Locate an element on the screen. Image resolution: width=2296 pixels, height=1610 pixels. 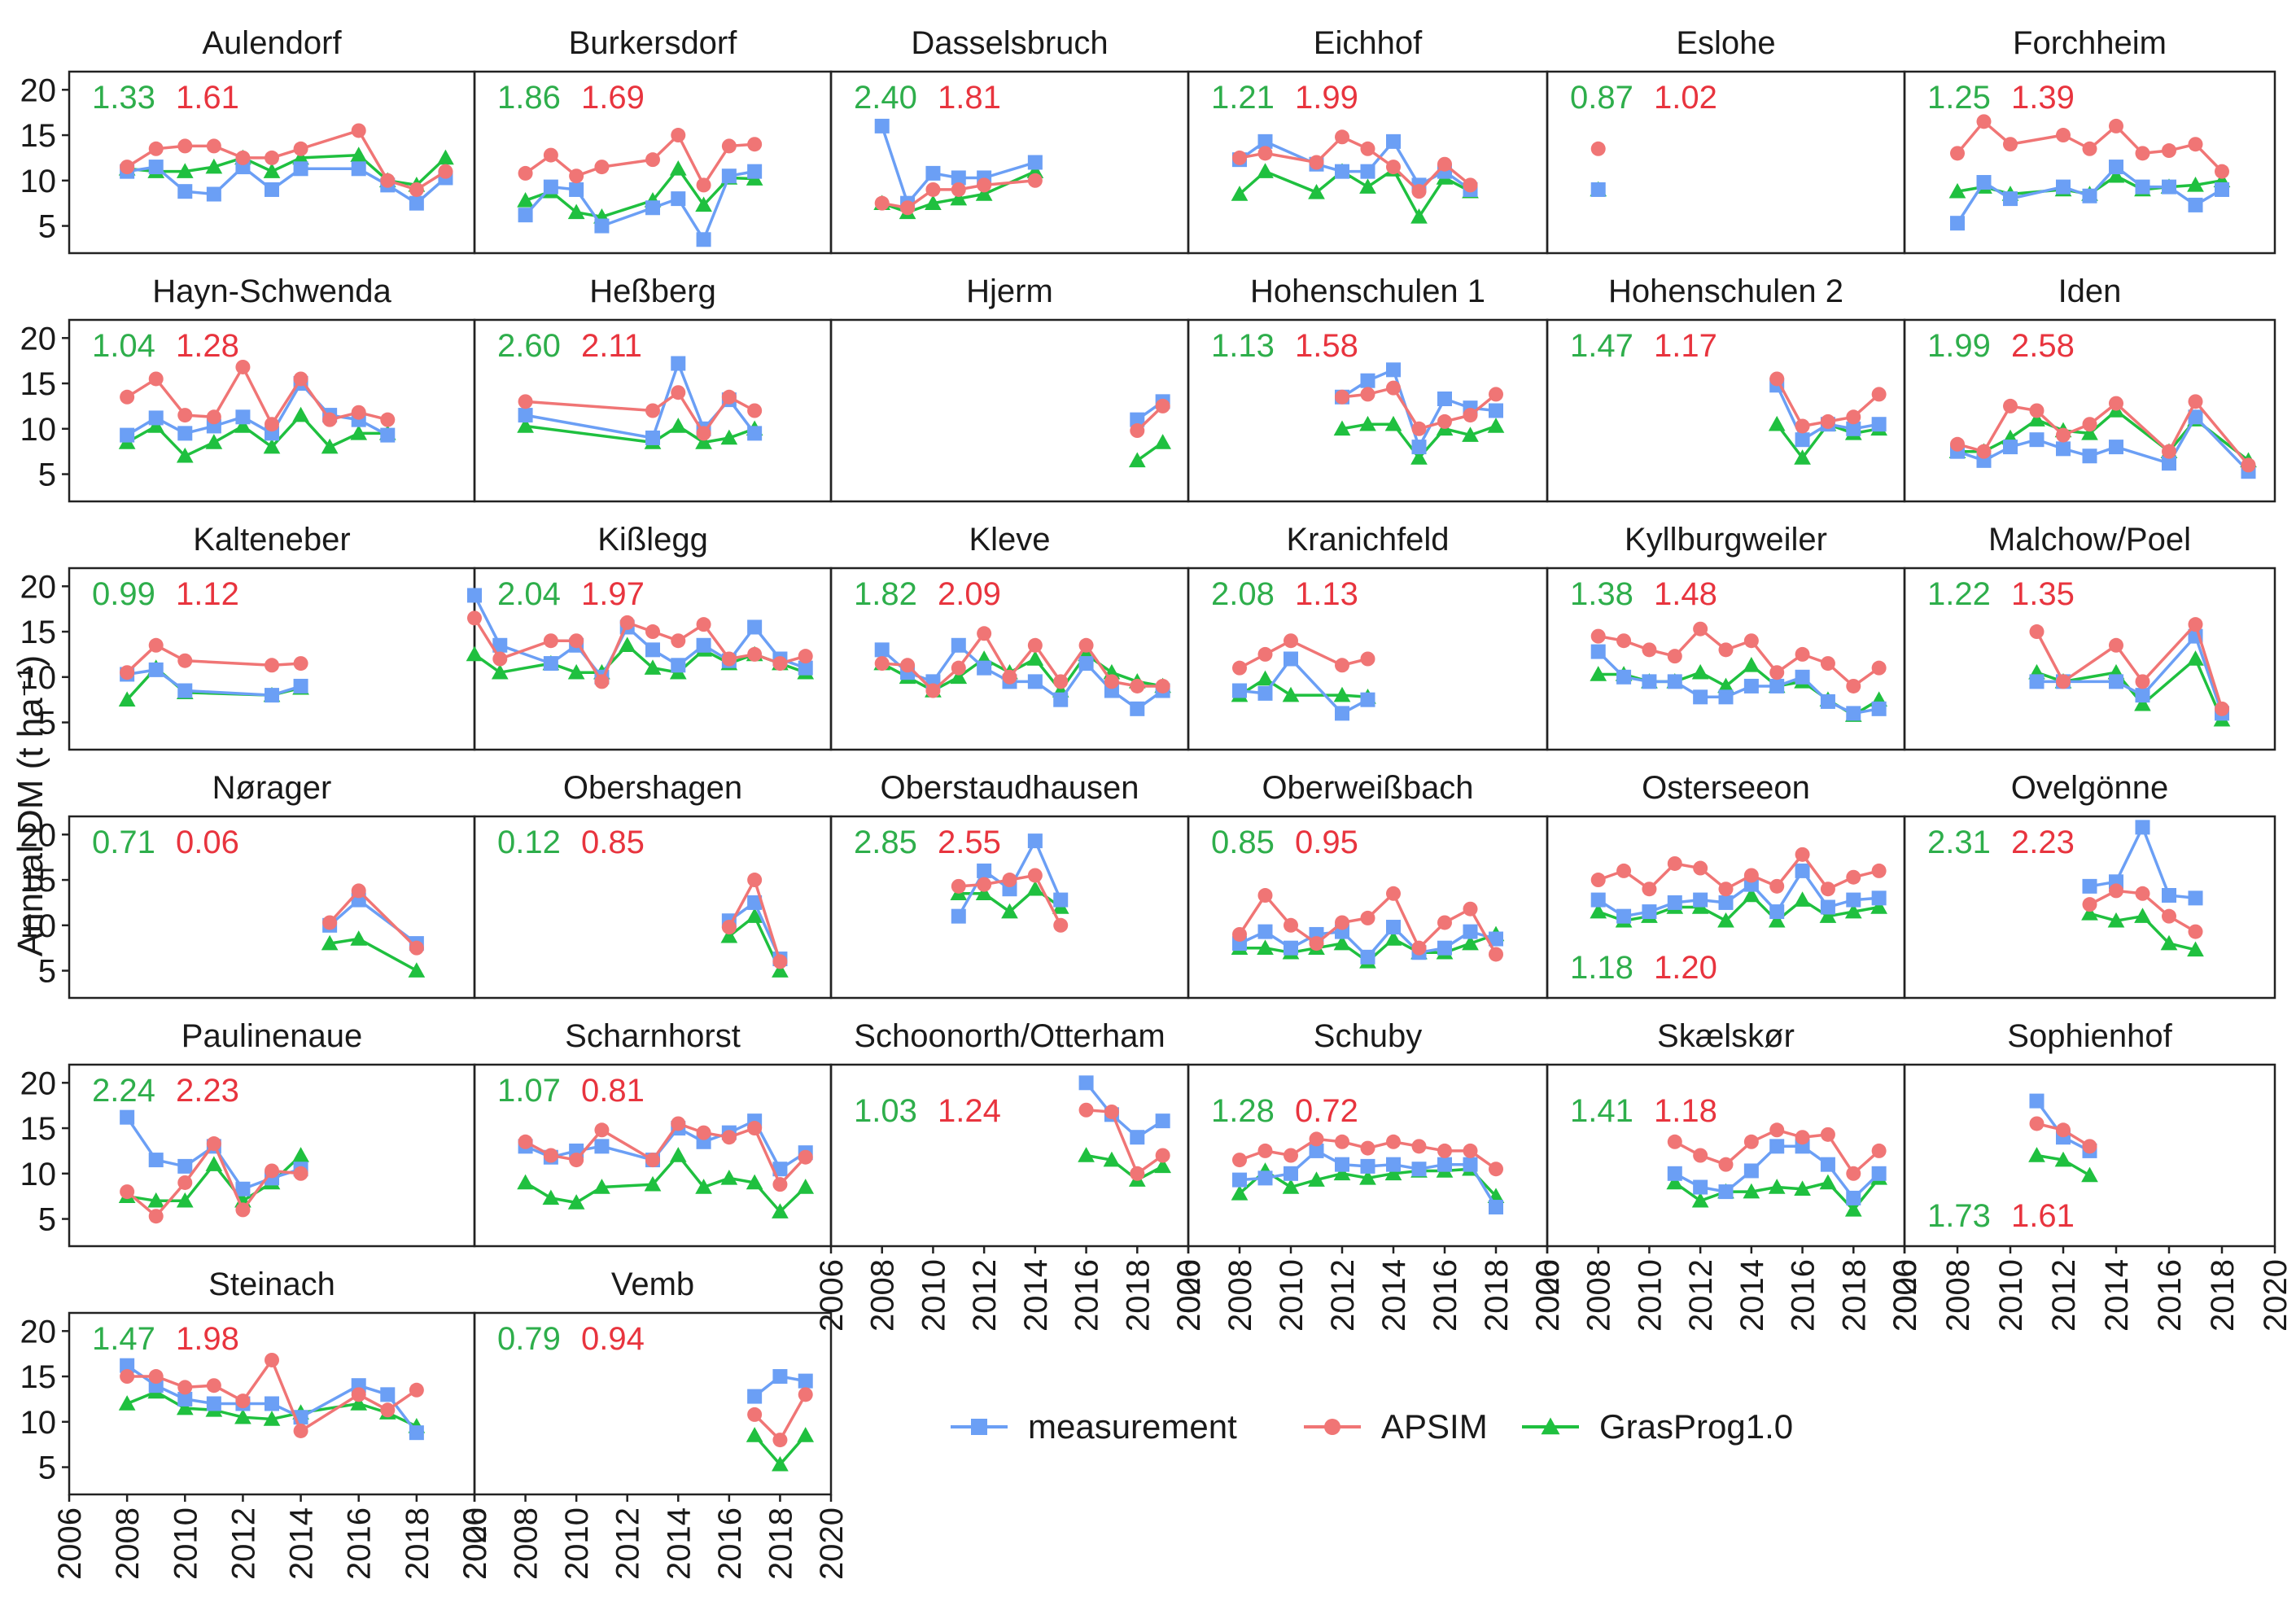
panel-title: Kyllburgweiler is located at coordinates (1726, 540).